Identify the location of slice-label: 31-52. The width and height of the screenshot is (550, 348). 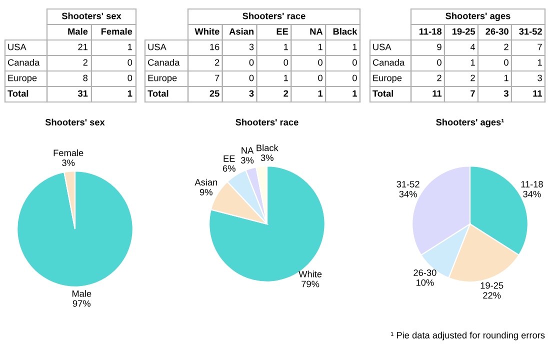
(408, 184).